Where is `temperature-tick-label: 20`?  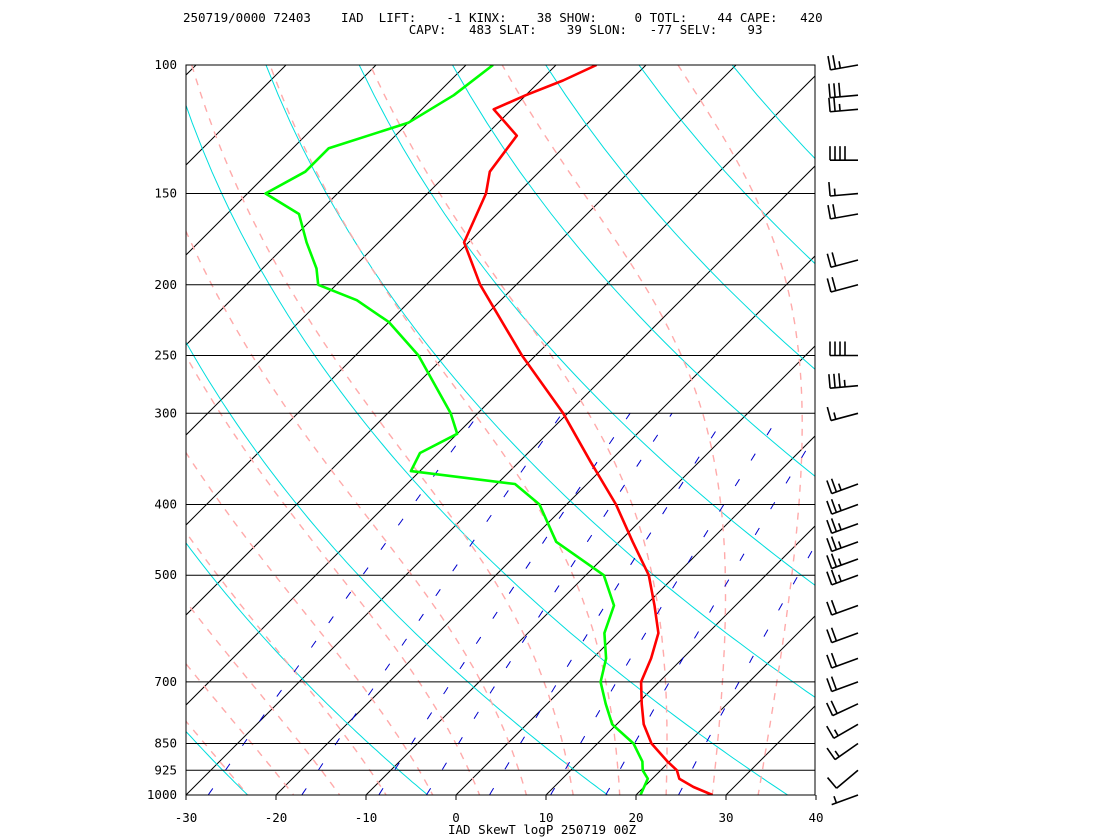
temperature-tick-label: 20 is located at coordinates (635, 817).